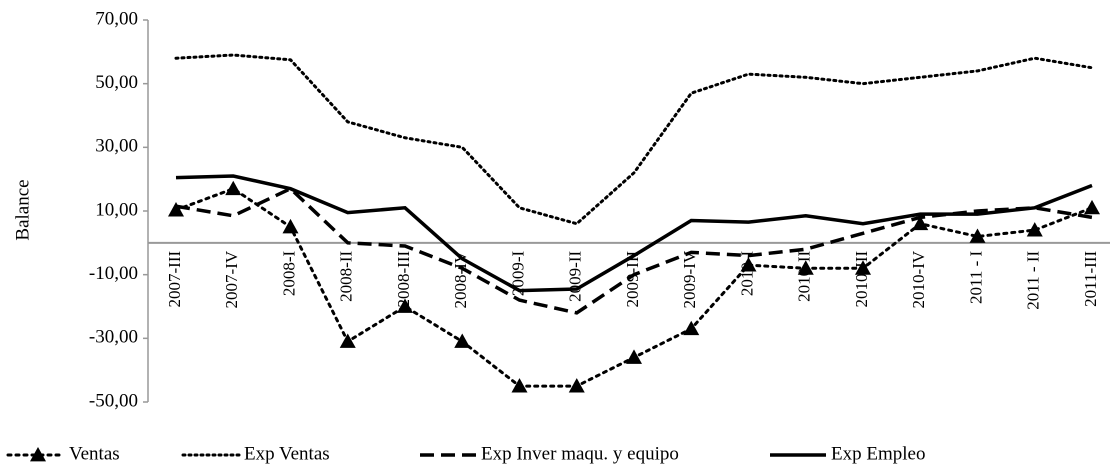  What do you see at coordinates (403, 279) in the screenshot?
I see `x-tick-label: 2008-III` at bounding box center [403, 279].